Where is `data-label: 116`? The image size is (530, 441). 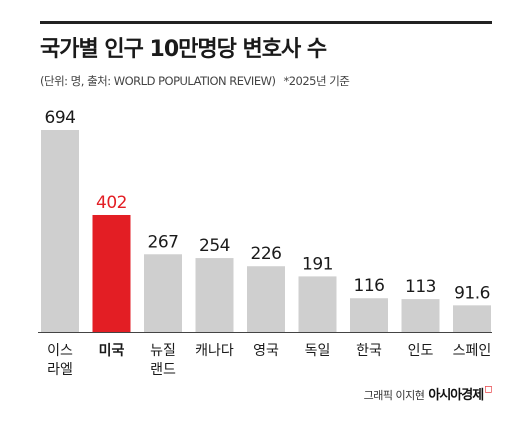
data-label: 116 is located at coordinates (369, 286).